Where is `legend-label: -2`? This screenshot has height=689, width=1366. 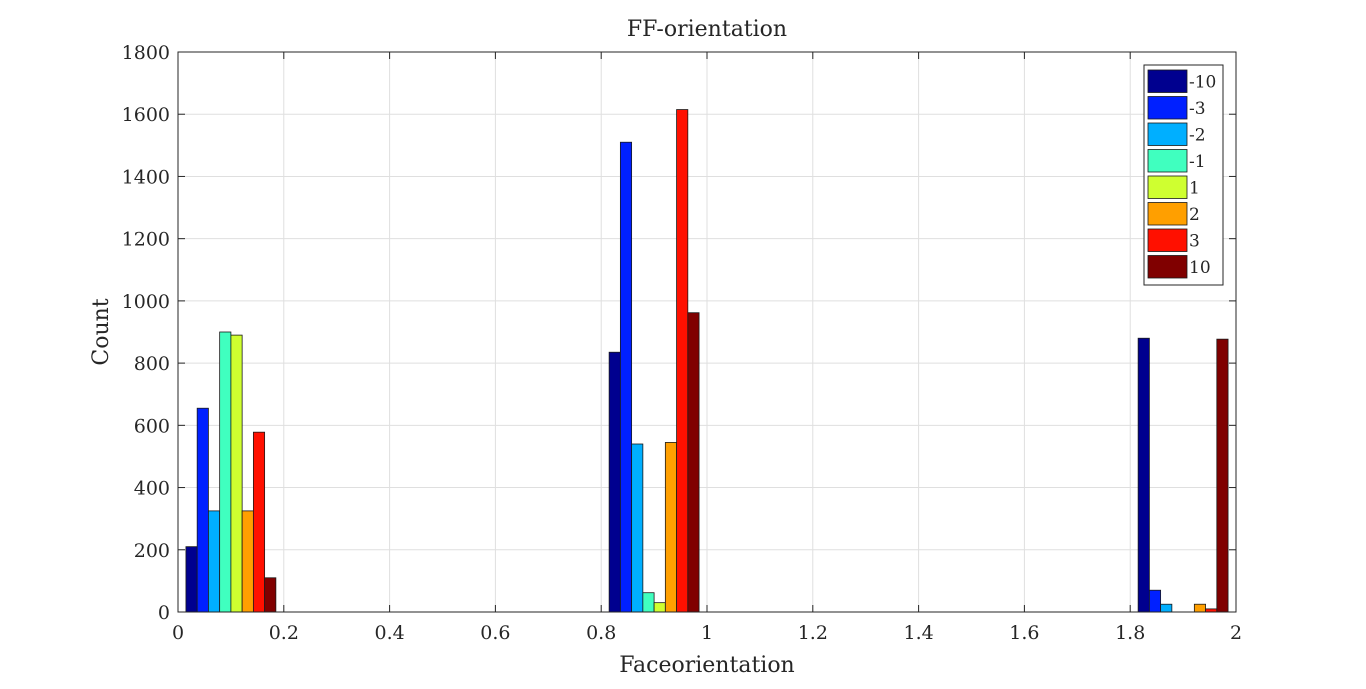
legend-label: -2 is located at coordinates (1197, 136).